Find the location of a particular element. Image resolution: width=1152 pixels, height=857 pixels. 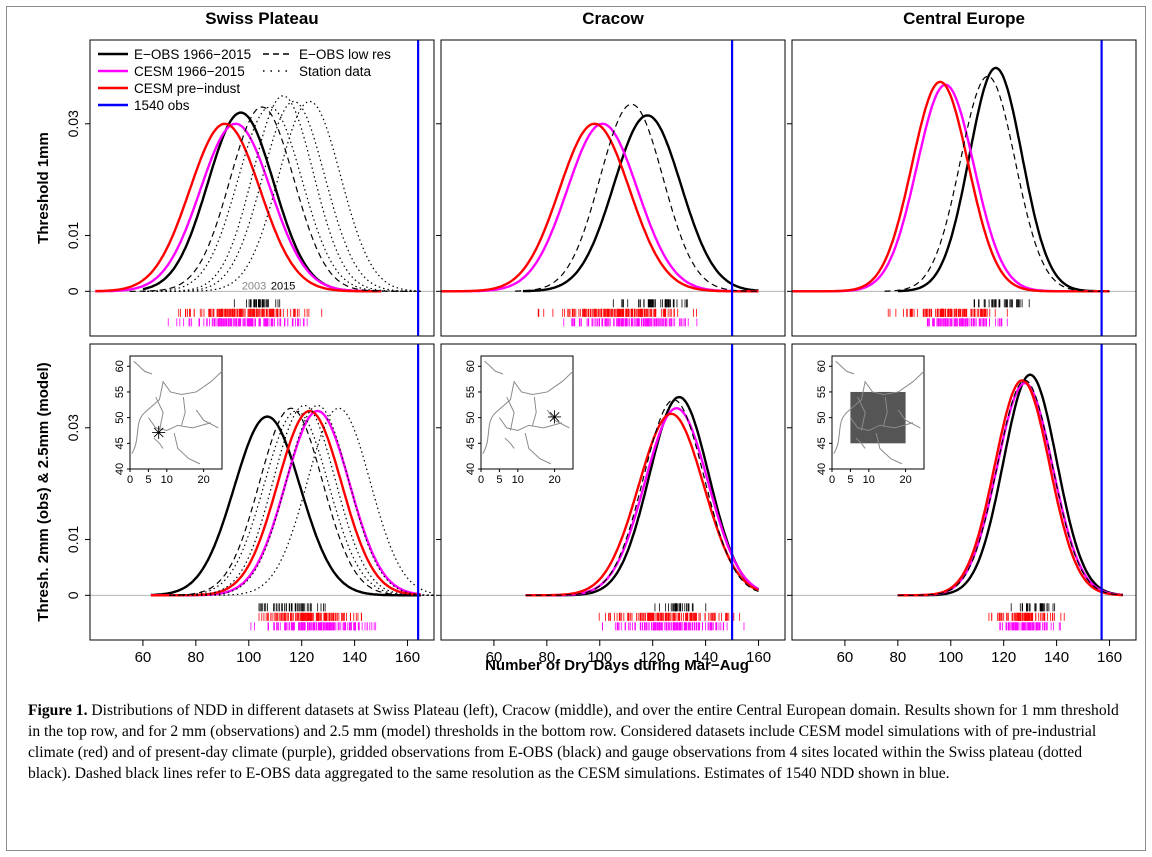

legend-label: E−OBS 1966−2015 is located at coordinates (192, 54).